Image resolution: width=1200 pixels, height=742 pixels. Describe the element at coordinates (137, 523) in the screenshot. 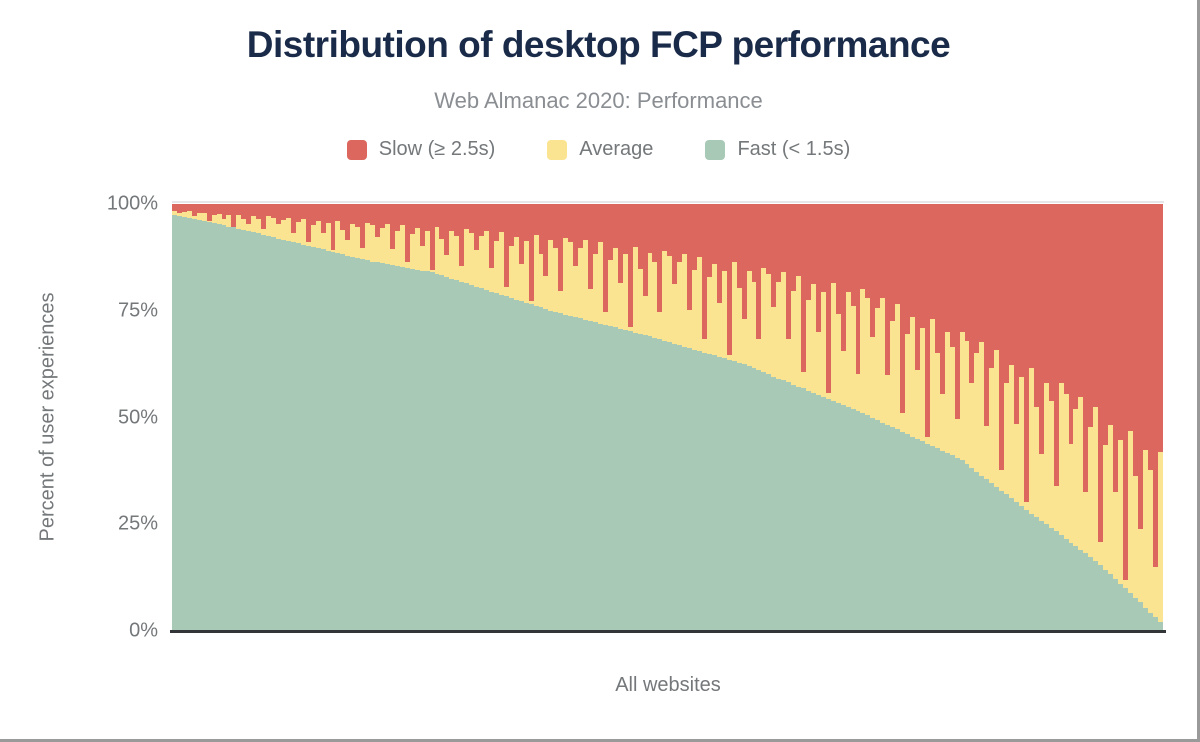

I see `y-tick-label: 25%` at that location.